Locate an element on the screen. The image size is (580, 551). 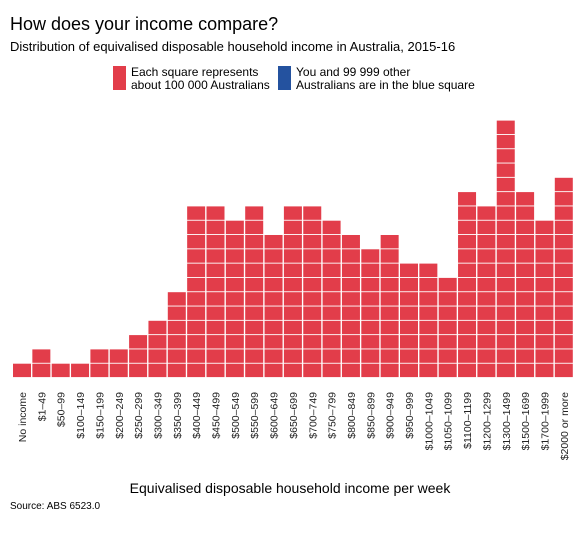
x-tick-label: $250–299 is located at coordinates (139, 415).